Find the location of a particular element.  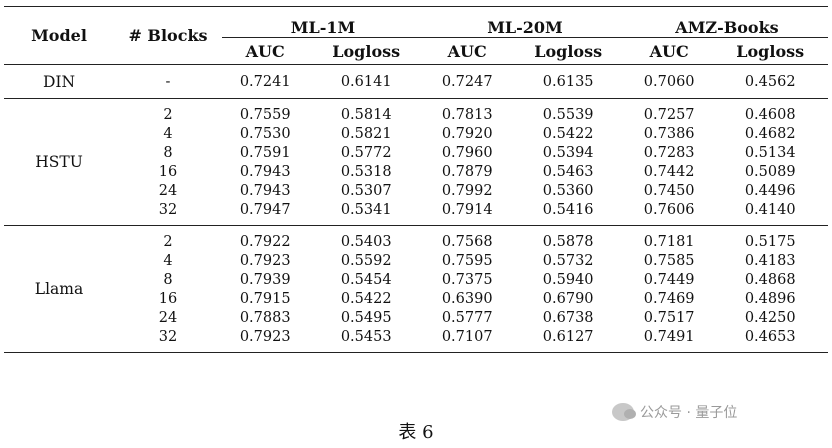

blocks-cell: - is located at coordinates (168, 81).